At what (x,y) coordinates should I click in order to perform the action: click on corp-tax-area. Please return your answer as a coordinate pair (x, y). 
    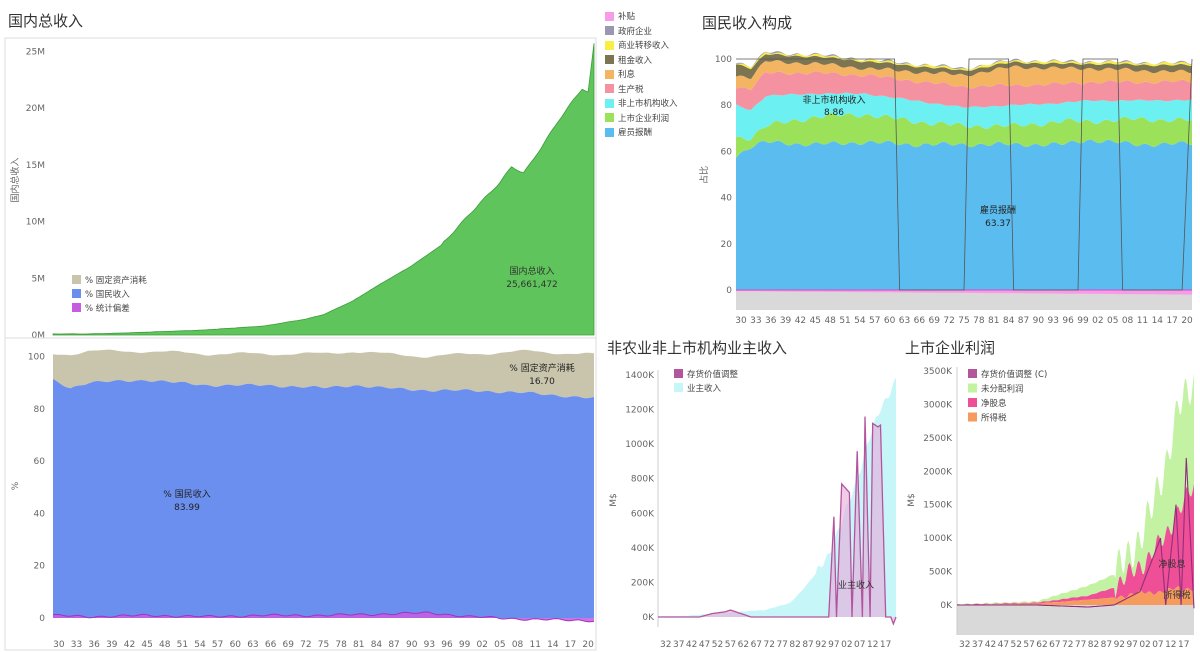
    Looking at the image, I should click on (1075, 595).